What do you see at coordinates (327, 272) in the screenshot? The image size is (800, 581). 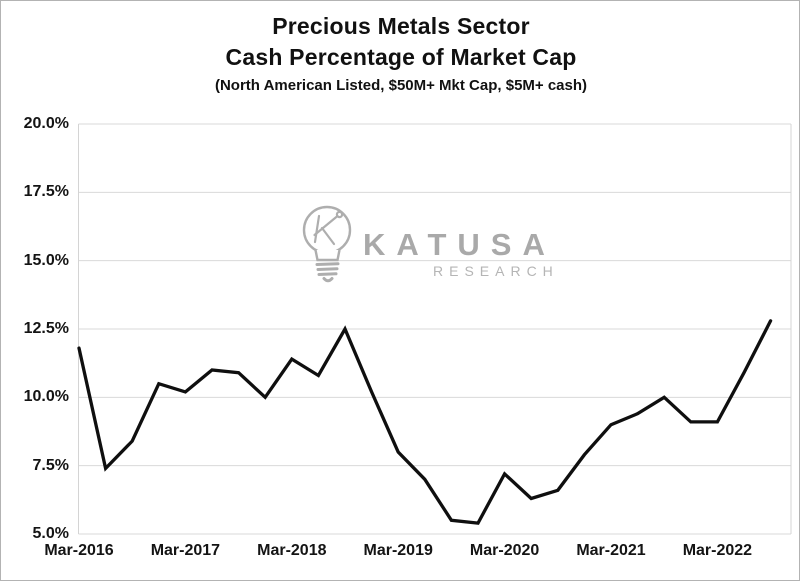 I see `bulb-screw-base` at bounding box center [327, 272].